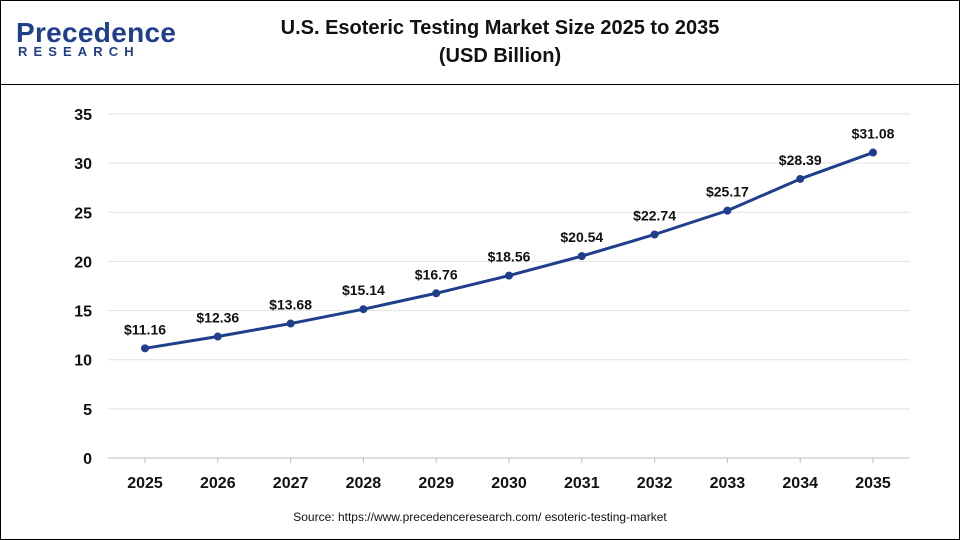 This screenshot has height=540, width=960. I want to click on x-tick-label: 2026, so click(218, 483).